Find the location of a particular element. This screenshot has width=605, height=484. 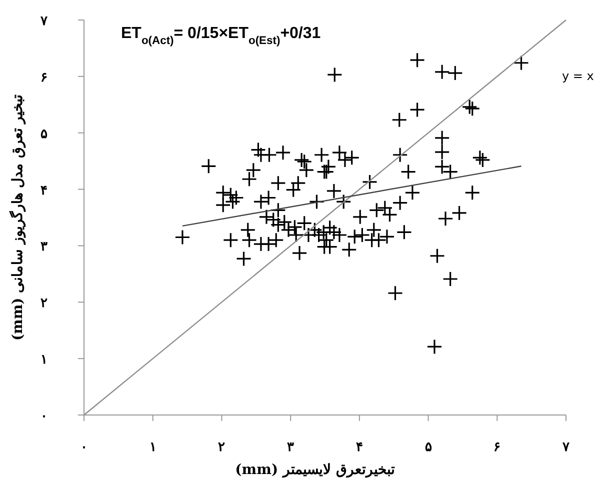

x-tick-label: ۳ is located at coordinates (290, 447).